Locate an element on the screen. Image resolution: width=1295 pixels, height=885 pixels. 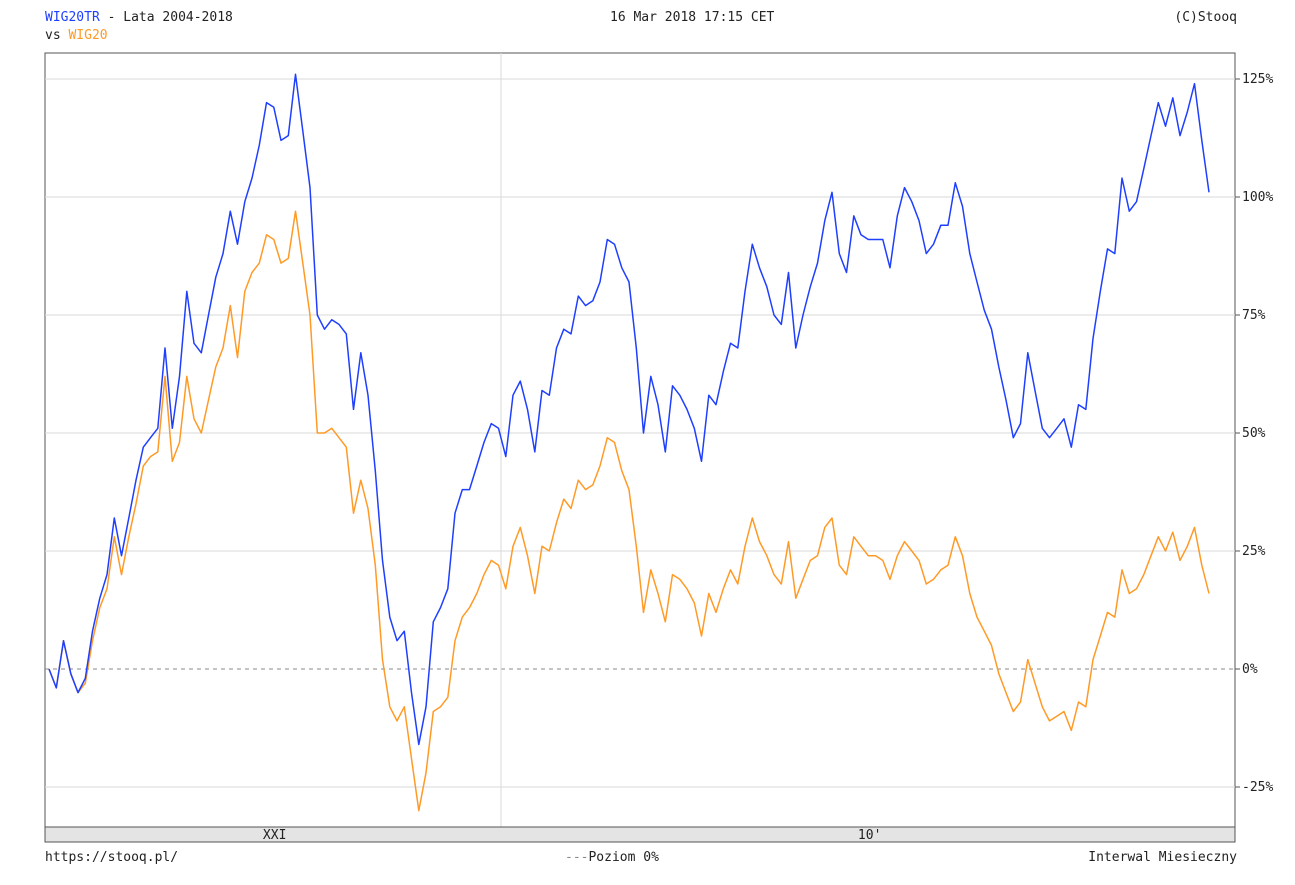
period-bar is located at coordinates (640, 834).